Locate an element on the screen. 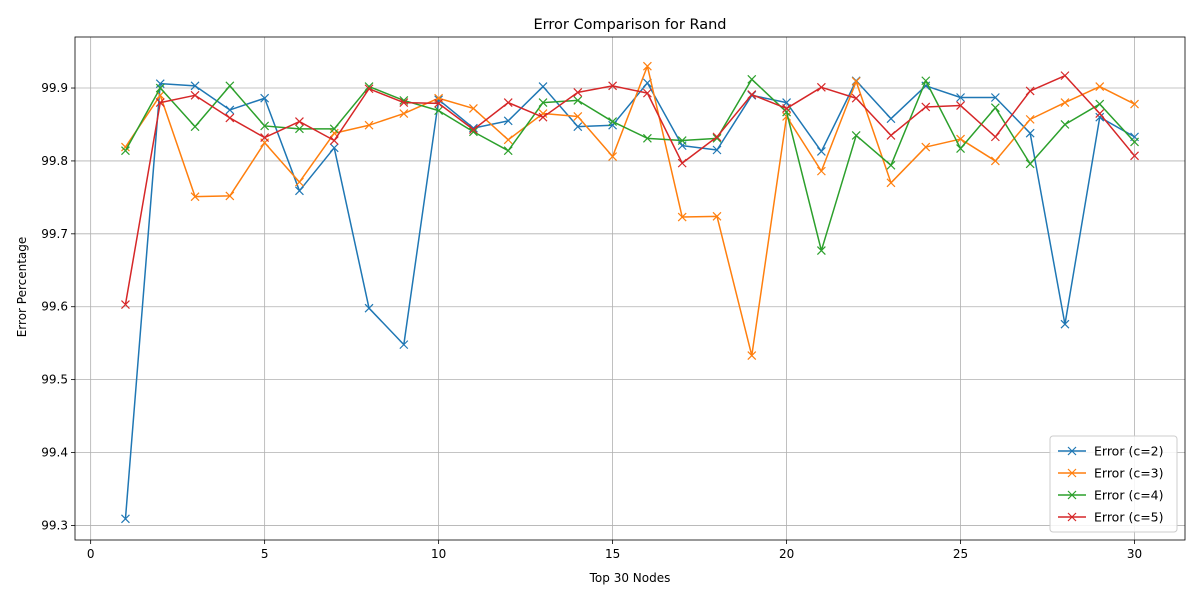 The image size is (1200, 600). legend-entry: Error (c=3) is located at coordinates (1111, 473).